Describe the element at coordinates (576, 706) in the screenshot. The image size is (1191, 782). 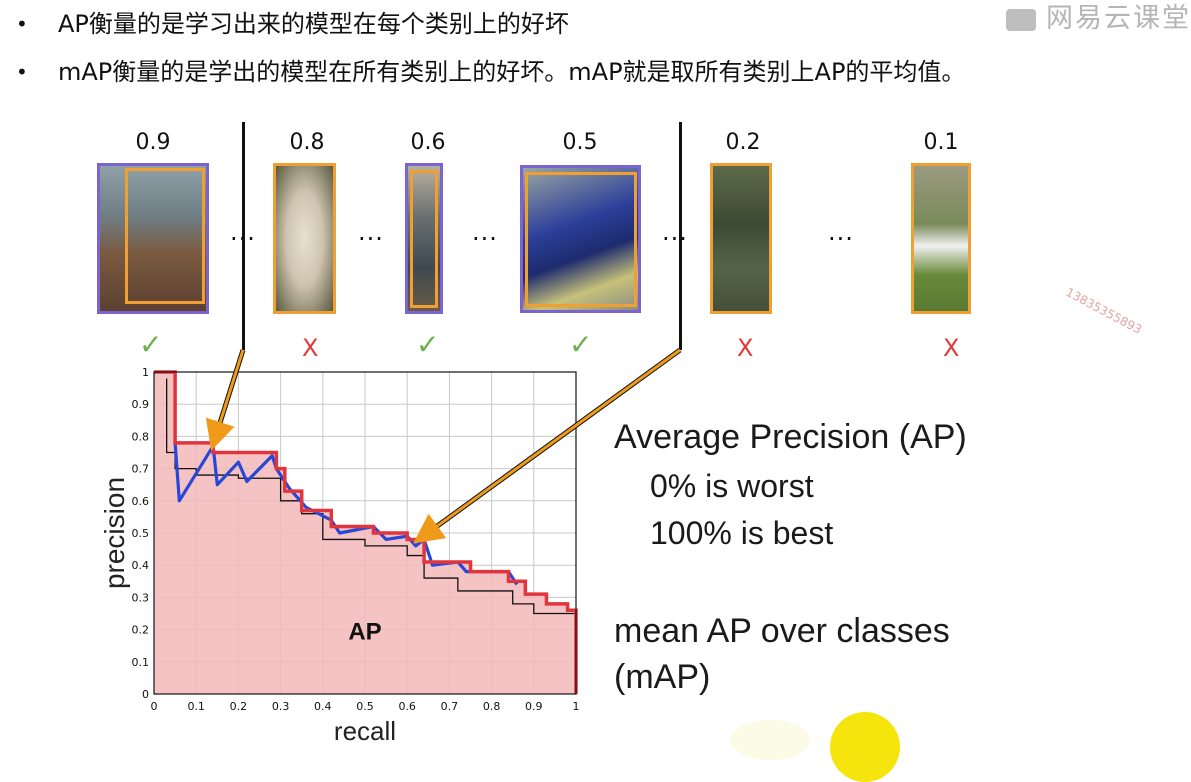
I see `x-tick-label: 1` at that location.